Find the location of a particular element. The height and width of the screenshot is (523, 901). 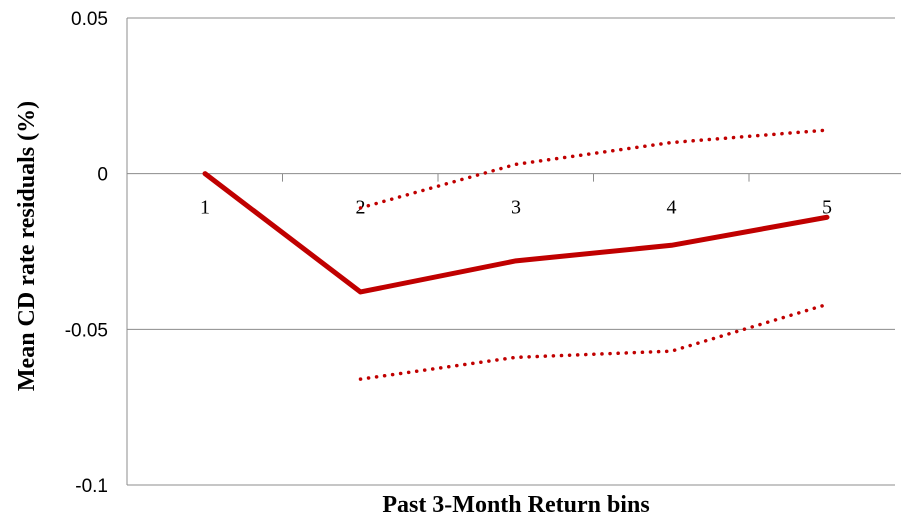

y-tick-label: 0 is located at coordinates (102, 175).